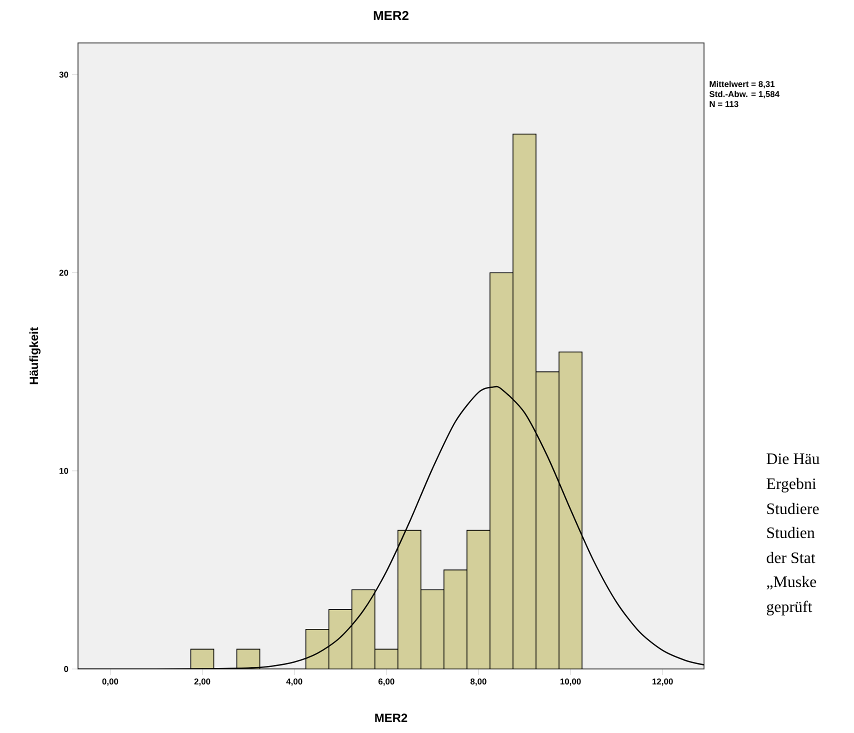  What do you see at coordinates (35, 355) in the screenshot?
I see `y-axis-title: Häufigkeit` at bounding box center [35, 355].